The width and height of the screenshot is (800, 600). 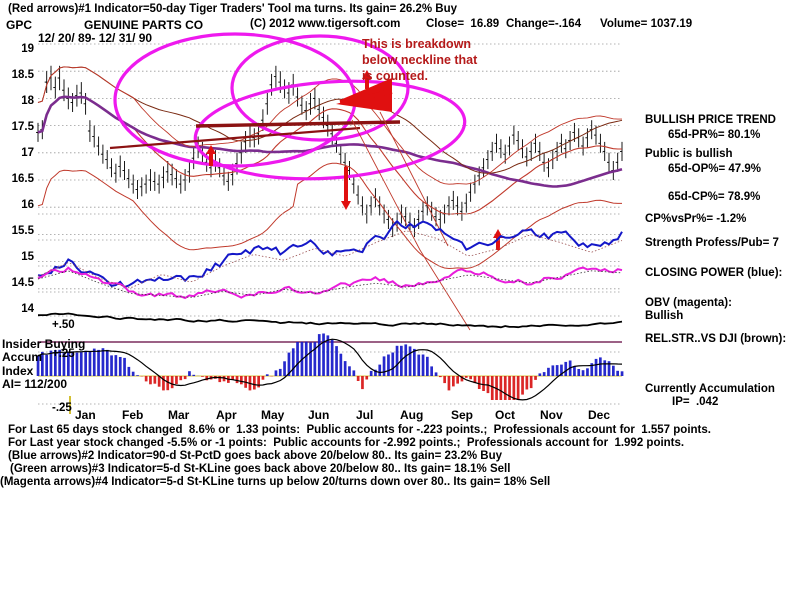 I want to click on x-tick-aug: Aug, so click(x=412, y=415).